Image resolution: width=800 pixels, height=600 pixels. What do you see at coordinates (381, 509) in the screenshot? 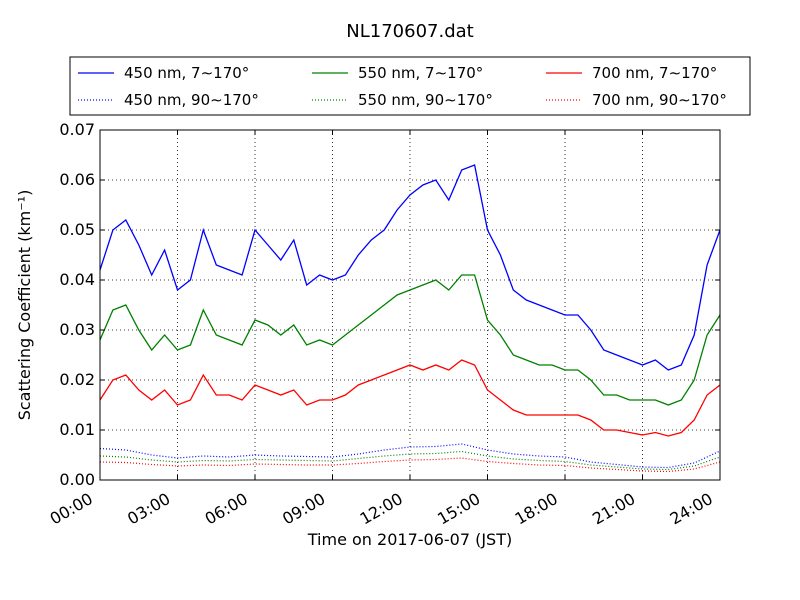
I see `x-tick-label: 12:00` at bounding box center [381, 509].